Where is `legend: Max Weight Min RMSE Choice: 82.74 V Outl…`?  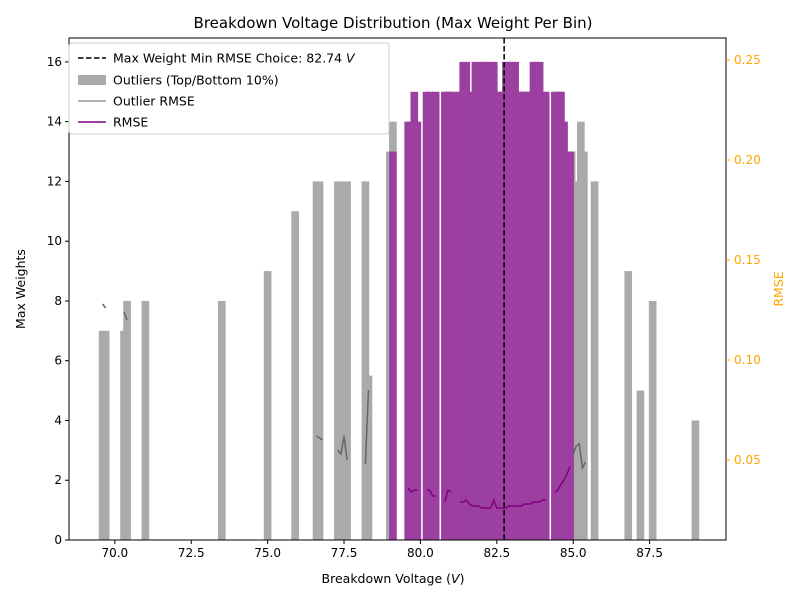 legend: Max Weight Min RMSE Choice: 82.74 V Outl… is located at coordinates (229, 88).